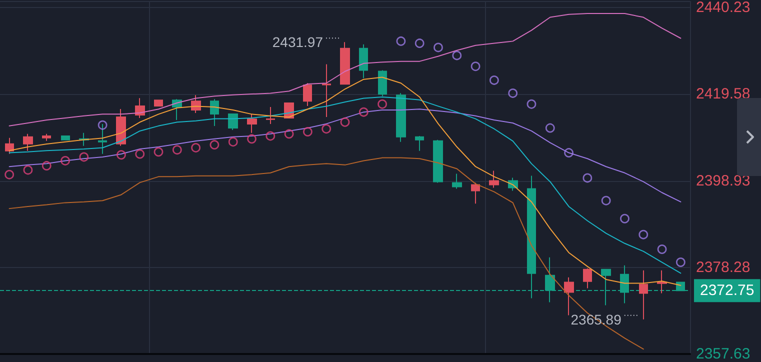 This screenshot has width=761, height=362. What do you see at coordinates (723, 181) in the screenshot?
I see `y-tick-label: 2398.93` at bounding box center [723, 181].